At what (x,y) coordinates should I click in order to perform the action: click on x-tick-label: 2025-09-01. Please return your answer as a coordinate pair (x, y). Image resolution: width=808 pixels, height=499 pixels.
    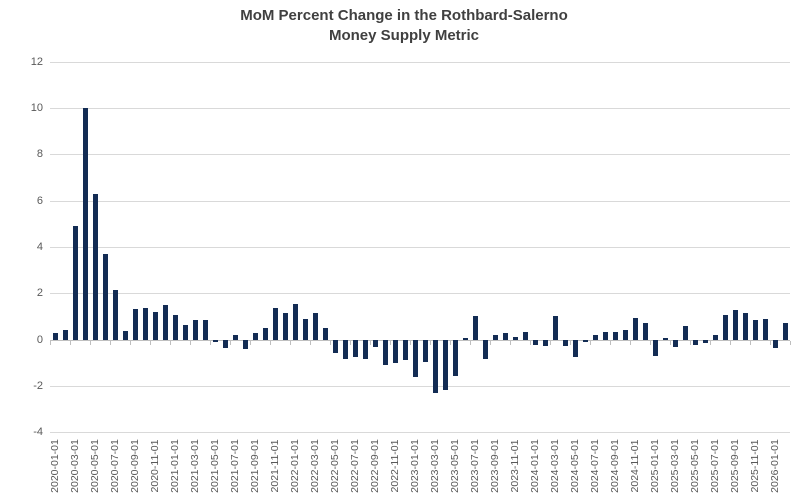
    Looking at the image, I should click on (735, 466).